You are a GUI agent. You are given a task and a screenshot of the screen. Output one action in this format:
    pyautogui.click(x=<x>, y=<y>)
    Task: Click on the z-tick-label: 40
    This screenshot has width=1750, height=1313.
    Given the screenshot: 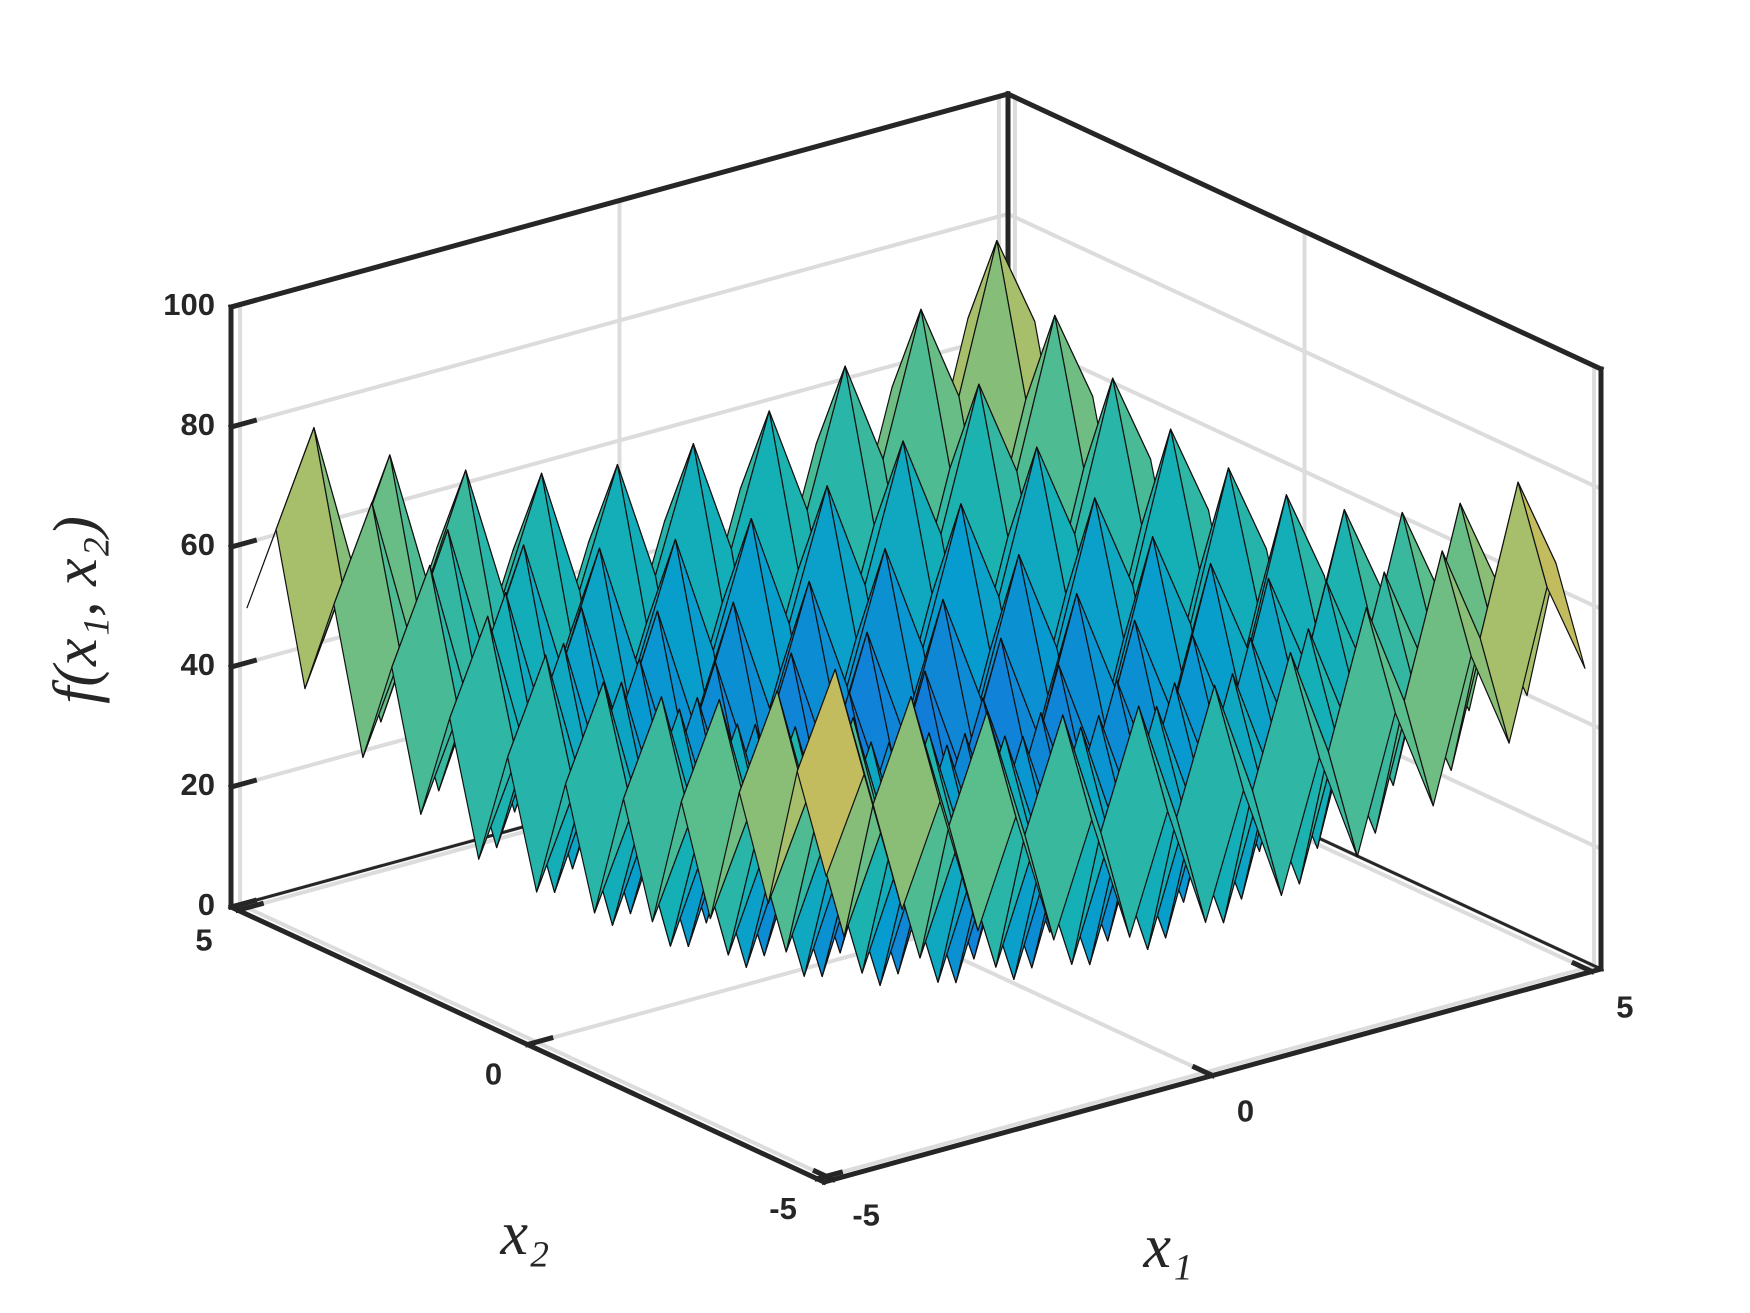 What is the action you would take?
    pyautogui.click(x=198, y=664)
    